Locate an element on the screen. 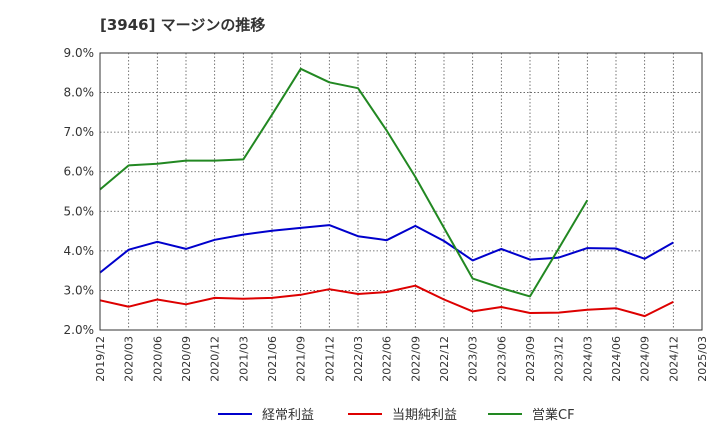 The height and width of the screenshot is (440, 720). x-tick-label: 2023/12 is located at coordinates (559, 359).